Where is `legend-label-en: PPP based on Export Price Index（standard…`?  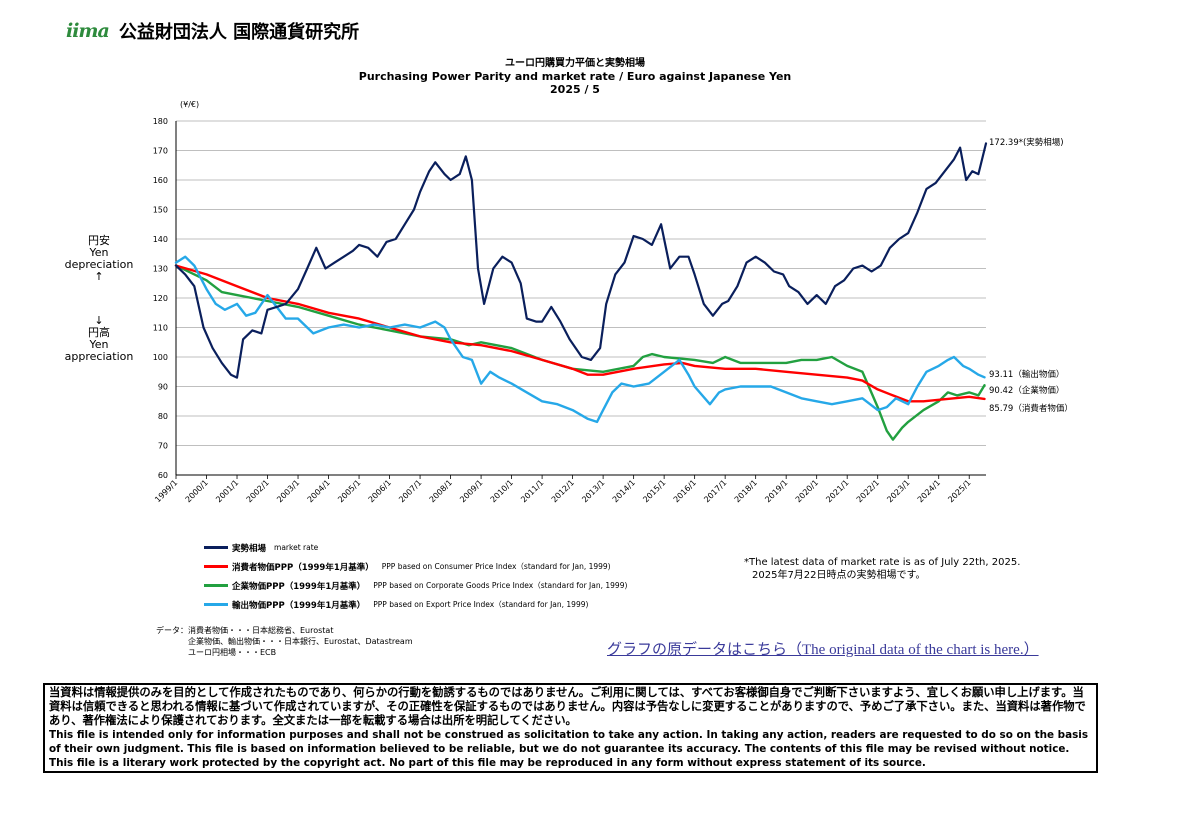
legend-label-en: PPP based on Export Price Index（standard… is located at coordinates (481, 604).